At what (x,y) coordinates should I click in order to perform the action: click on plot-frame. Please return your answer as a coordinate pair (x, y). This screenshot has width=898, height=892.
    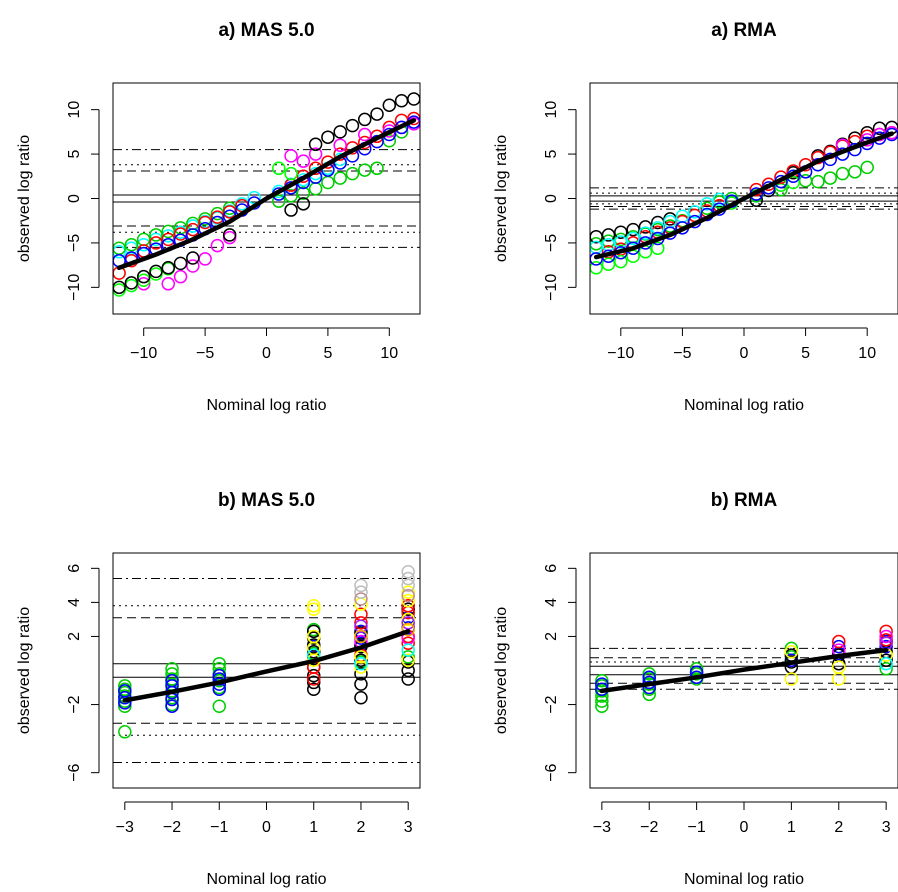
    Looking at the image, I should click on (266, 670).